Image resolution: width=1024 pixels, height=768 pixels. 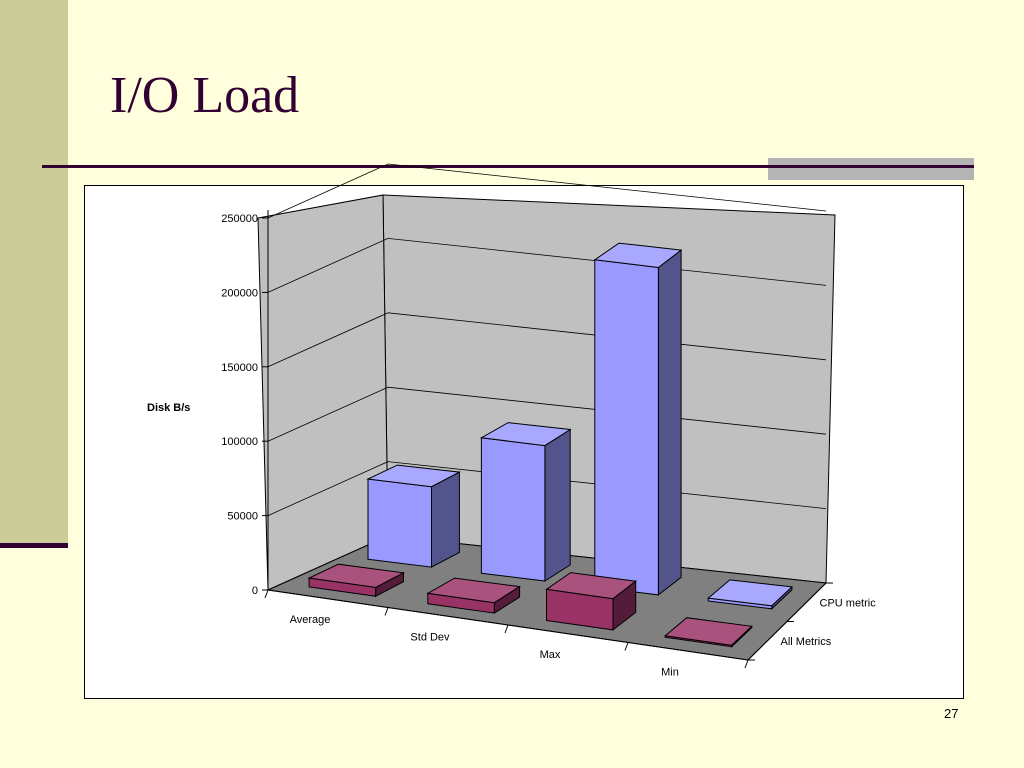 What do you see at coordinates (205, 95) in the screenshot?
I see `slide-title: I/O Load` at bounding box center [205, 95].